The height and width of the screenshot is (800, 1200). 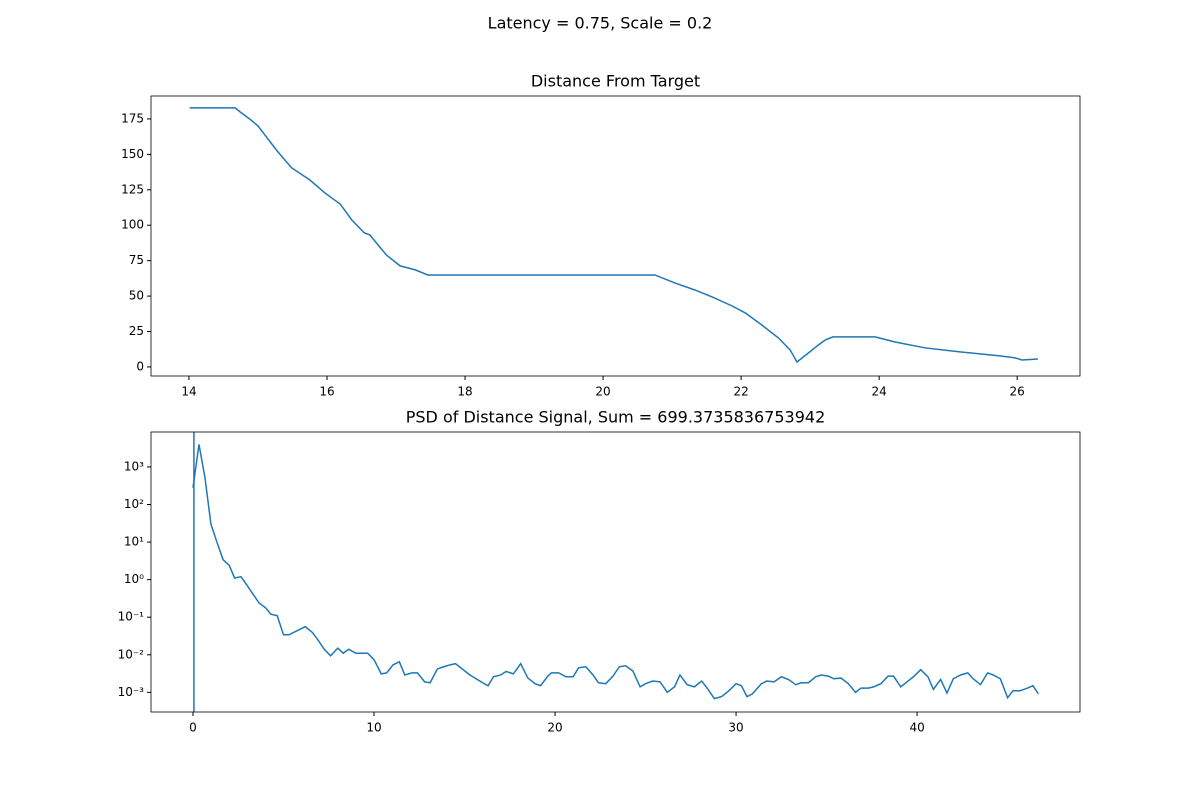 What do you see at coordinates (134, 579) in the screenshot?
I see `y-tick-label: 10⁰` at bounding box center [134, 579].